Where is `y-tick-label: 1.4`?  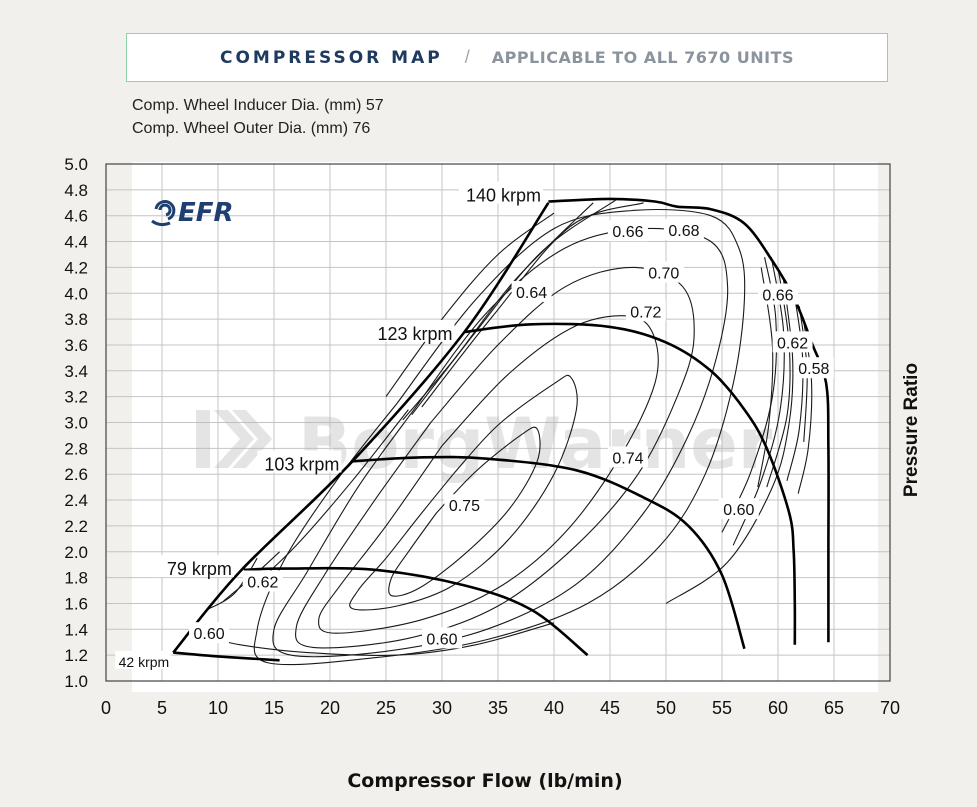
y-tick-label: 1.4 is located at coordinates (76, 629).